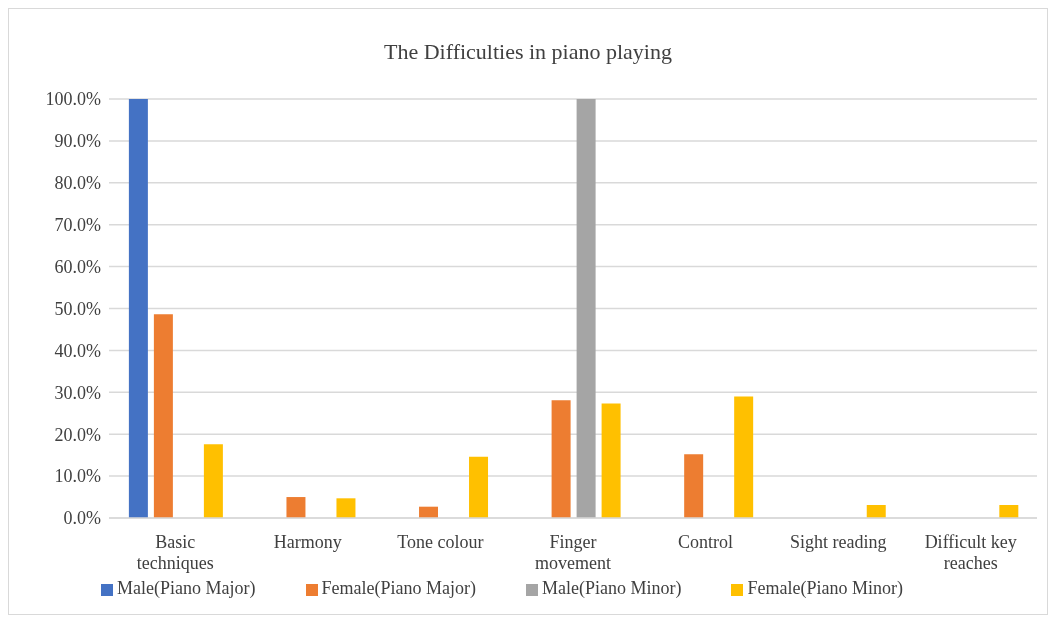 This screenshot has height=623, width=1056. Describe the element at coordinates (82, 518) in the screenshot. I see `y-tick-label: 0.0%` at that location.